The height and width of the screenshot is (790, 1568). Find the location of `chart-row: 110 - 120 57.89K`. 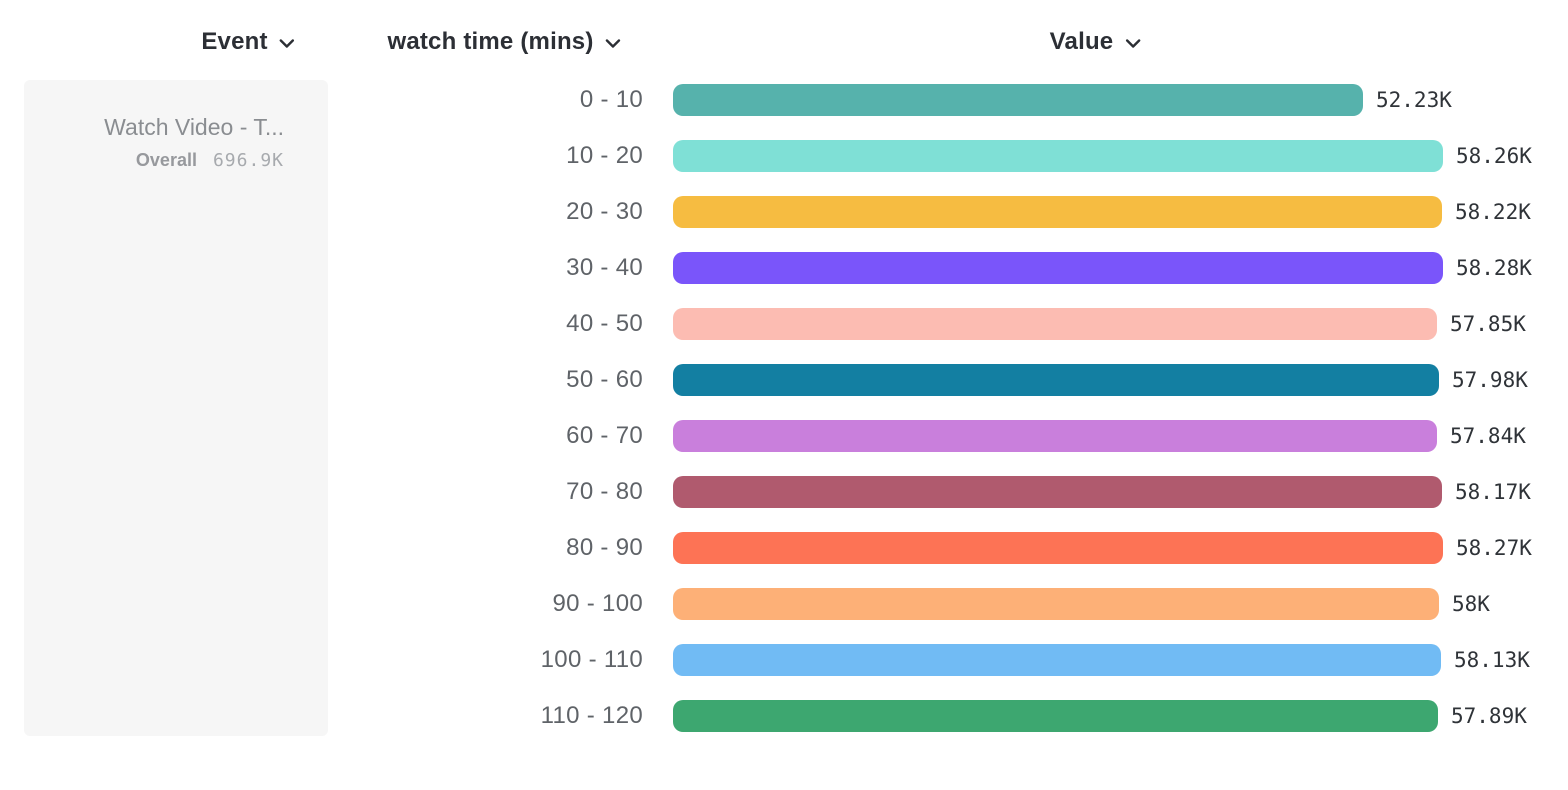

chart-row: 110 - 120 57.89K is located at coordinates (784, 716).